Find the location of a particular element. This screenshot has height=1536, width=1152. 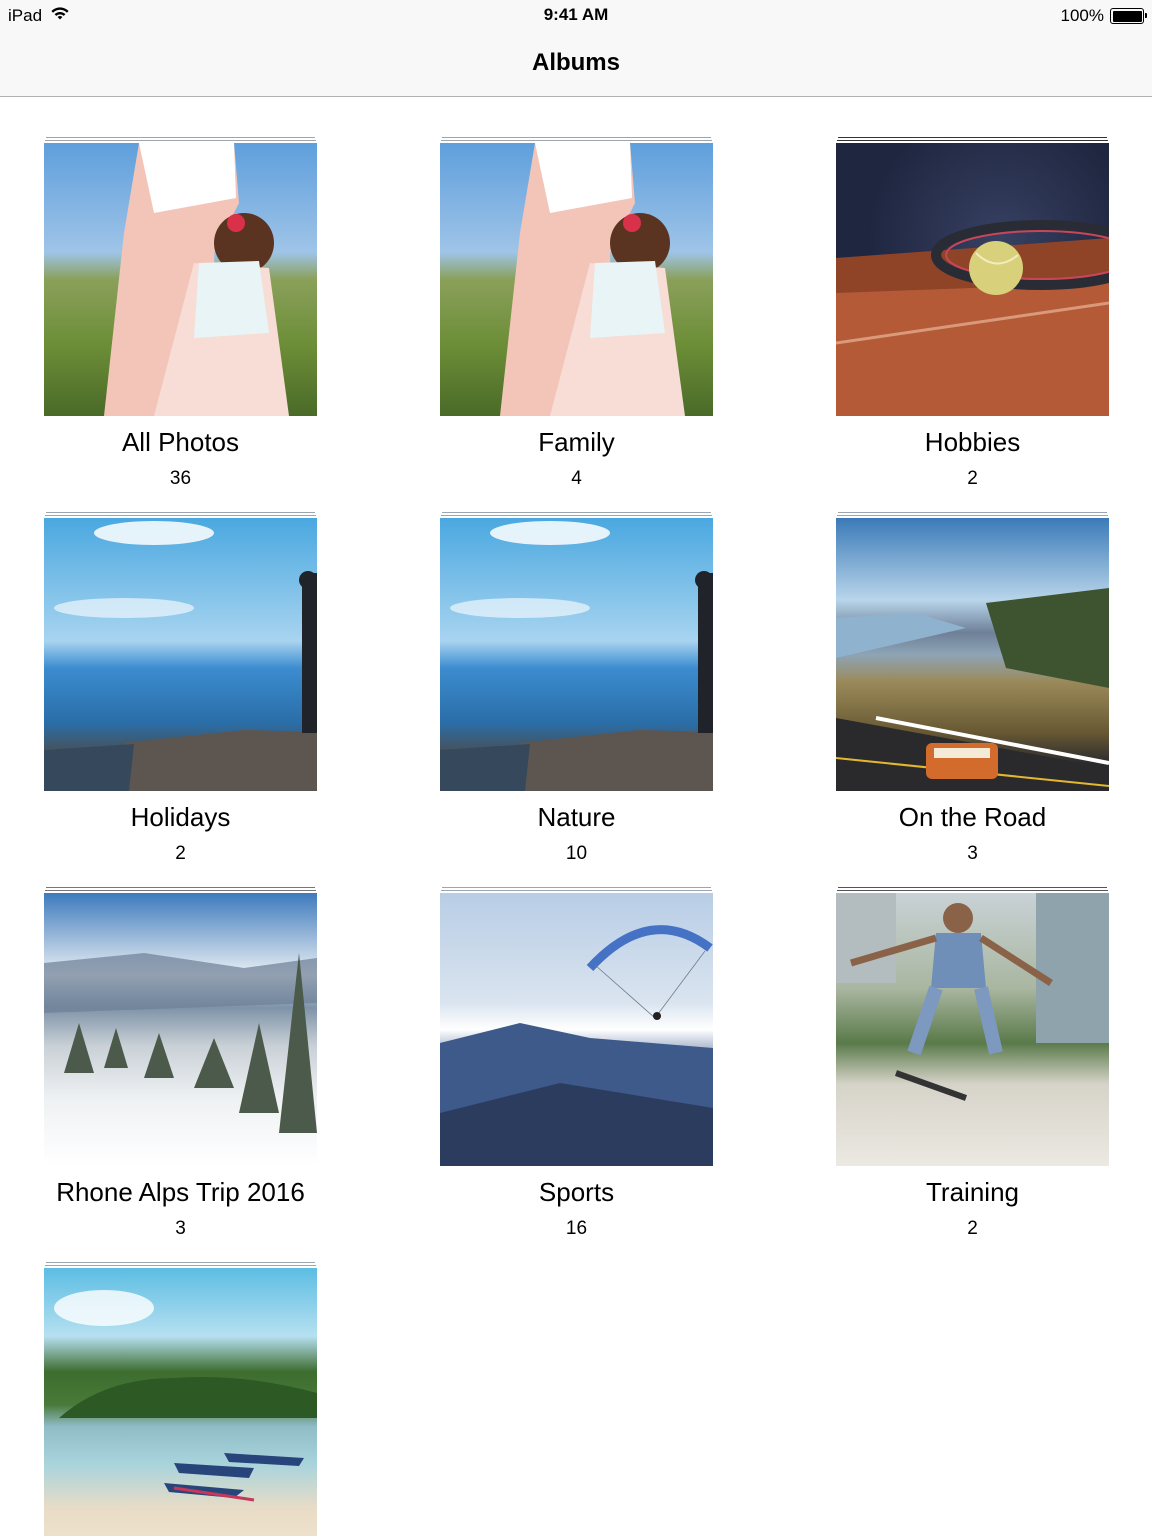

photo-tennis-racket is located at coordinates (972, 279).